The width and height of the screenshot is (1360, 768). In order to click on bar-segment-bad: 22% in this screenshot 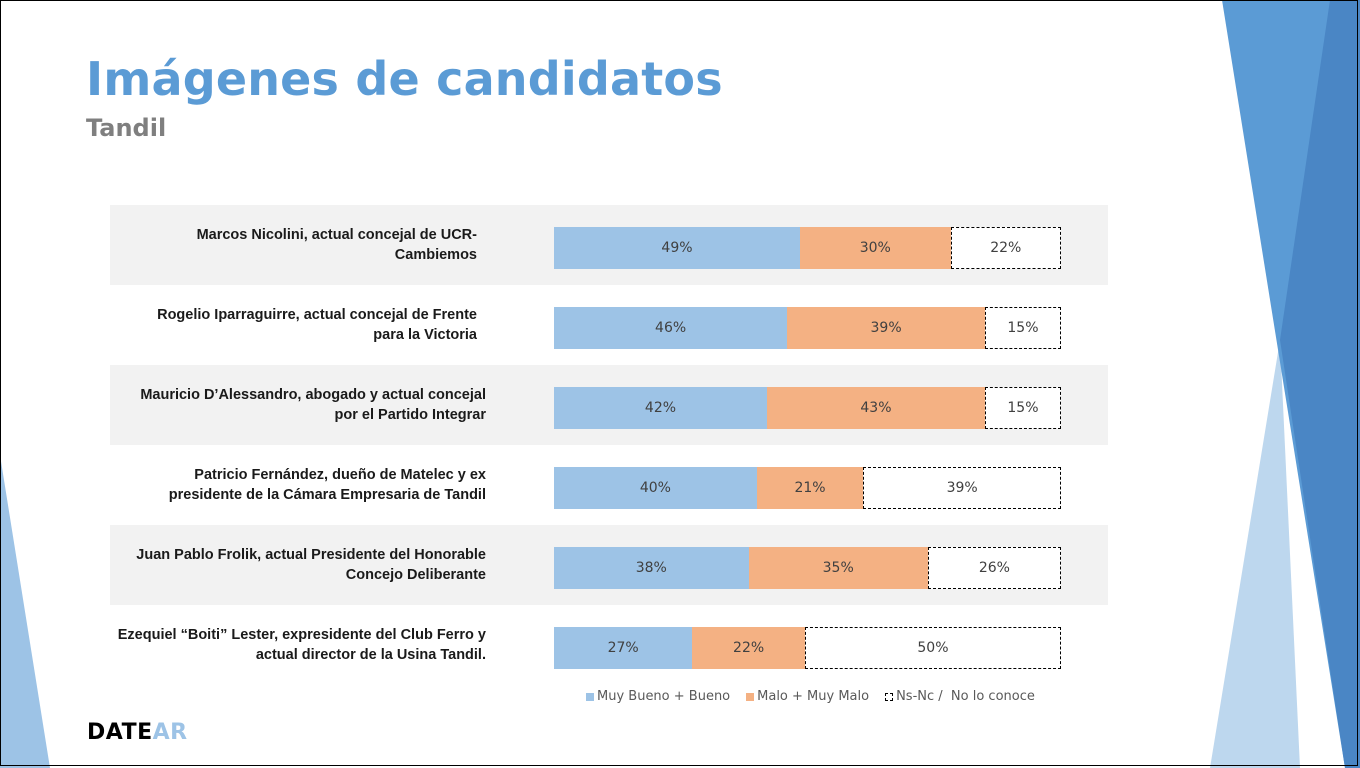, I will do `click(748, 648)`.